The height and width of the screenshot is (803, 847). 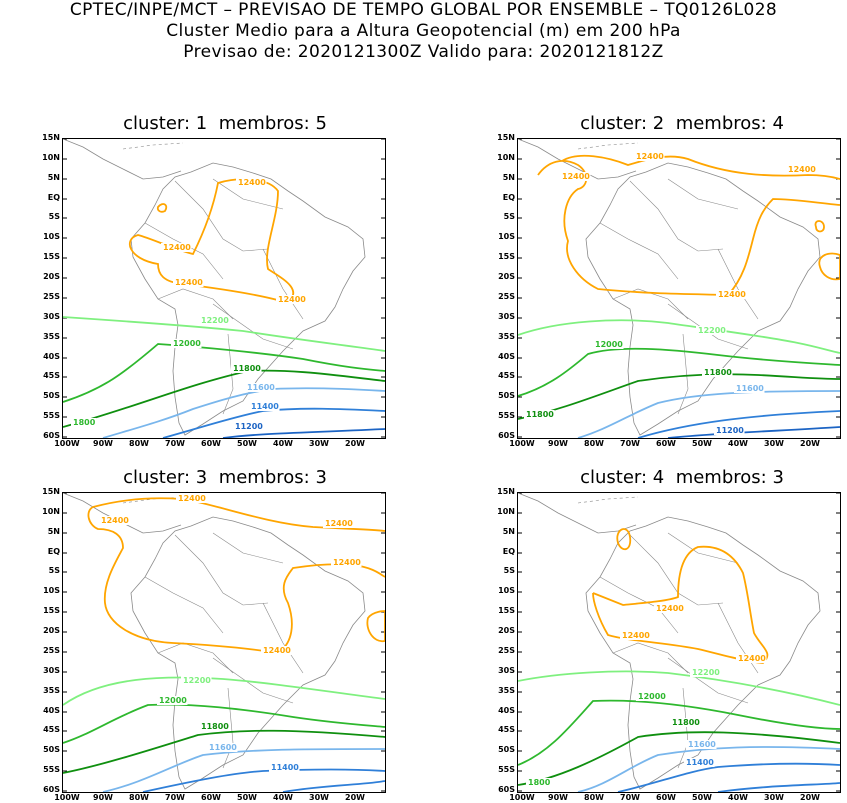 I want to click on lon-label: 30W, so click(x=774, y=797).